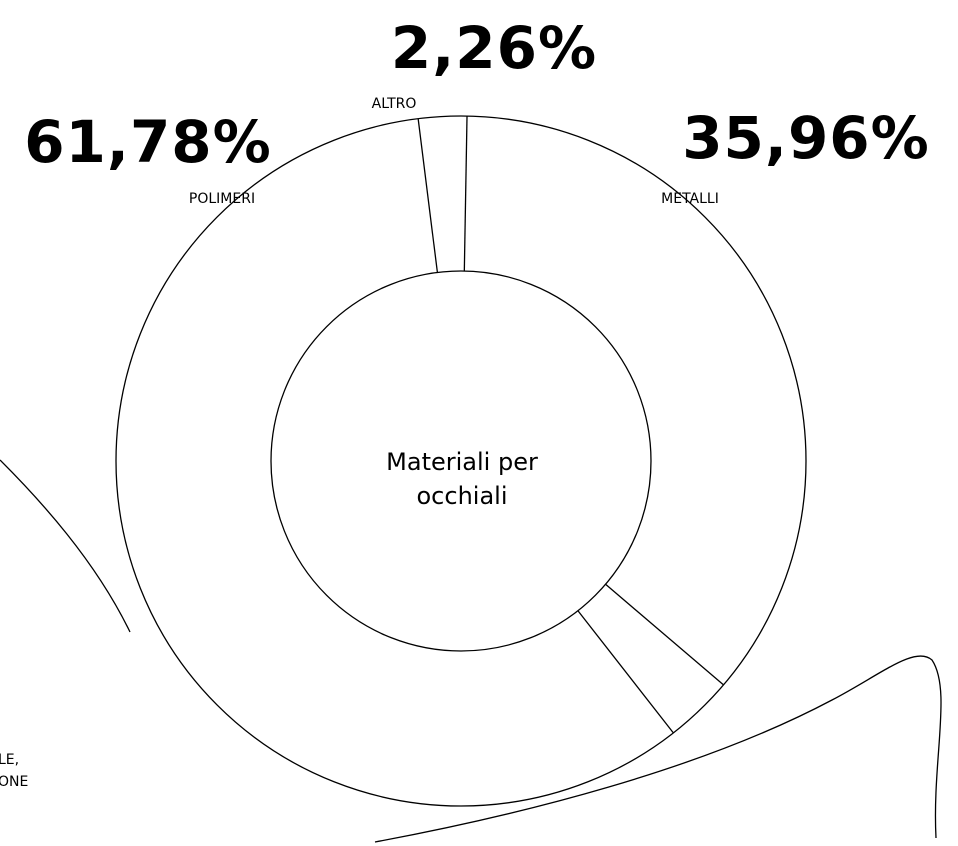  What do you see at coordinates (14, 782) in the screenshot?
I see `cropped-label-line2: ONE` at bounding box center [14, 782].